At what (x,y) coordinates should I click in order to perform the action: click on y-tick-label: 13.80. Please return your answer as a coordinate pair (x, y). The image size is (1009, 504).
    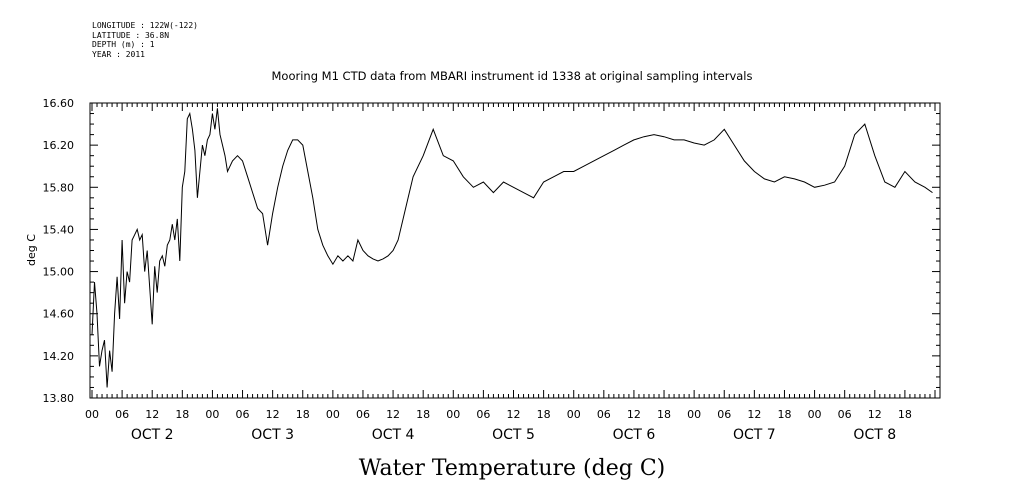
    Looking at the image, I should click on (59, 398).